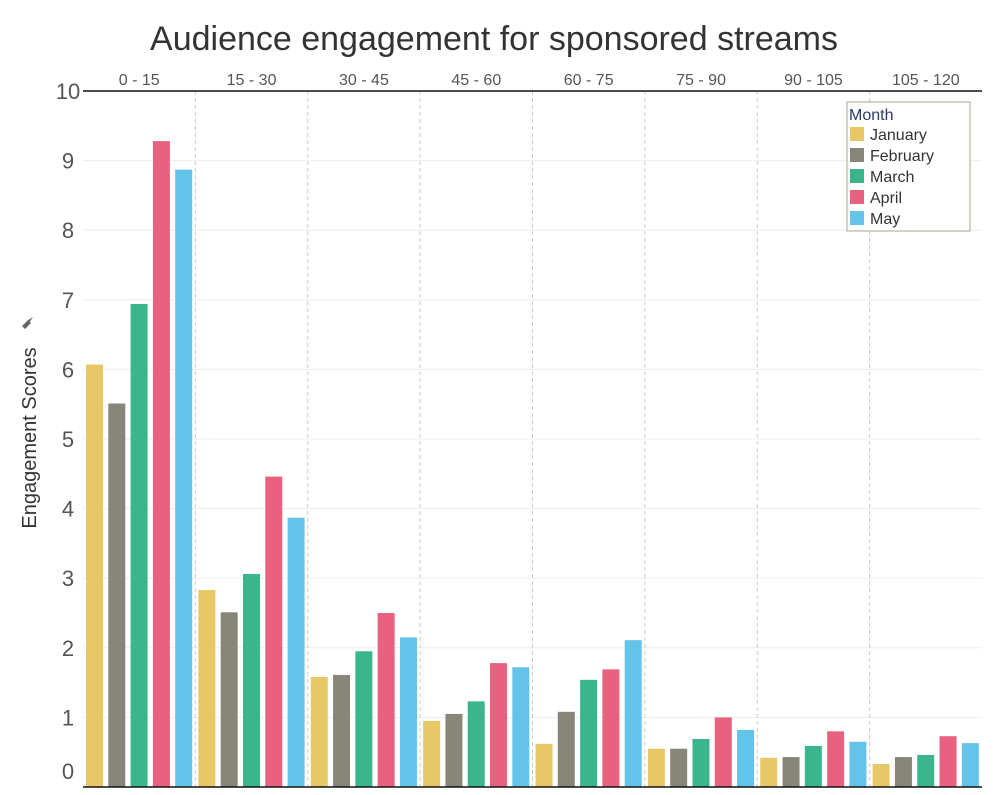  Describe the element at coordinates (30, 437) in the screenshot. I see `y-axis-label: Engagement Scores` at that location.